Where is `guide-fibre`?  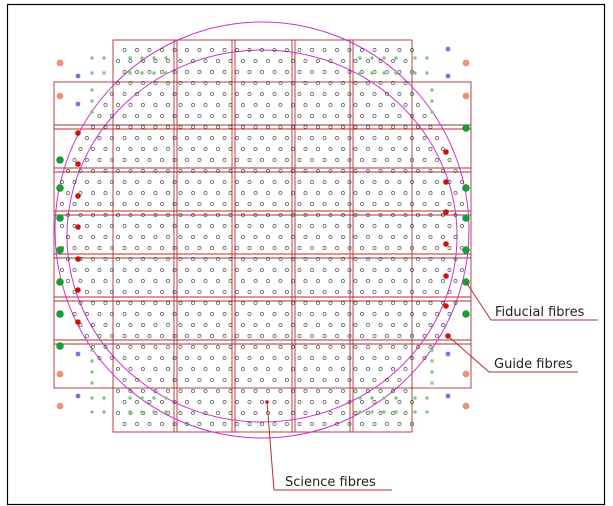
guide-fibre is located at coordinates (78, 133).